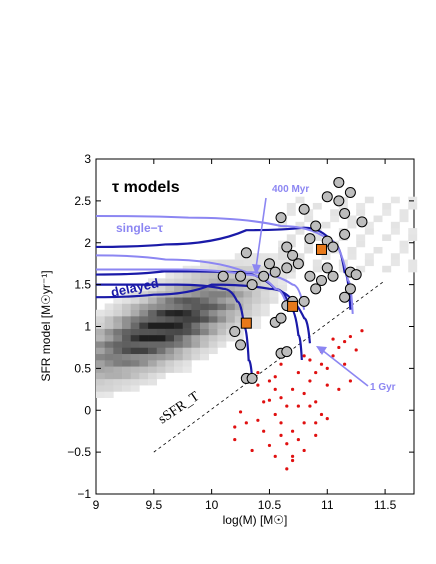  What do you see at coordinates (84, 494) in the screenshot?
I see `y-tick-label: −1` at bounding box center [84, 494].